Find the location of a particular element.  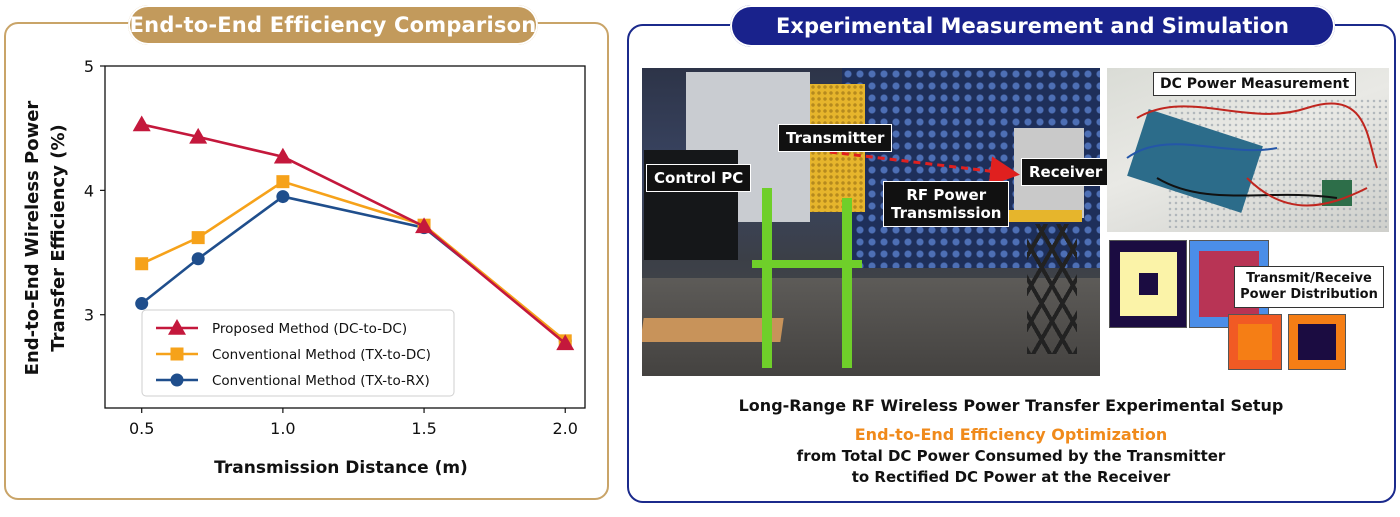

green-rack-leg is located at coordinates (767, 278).